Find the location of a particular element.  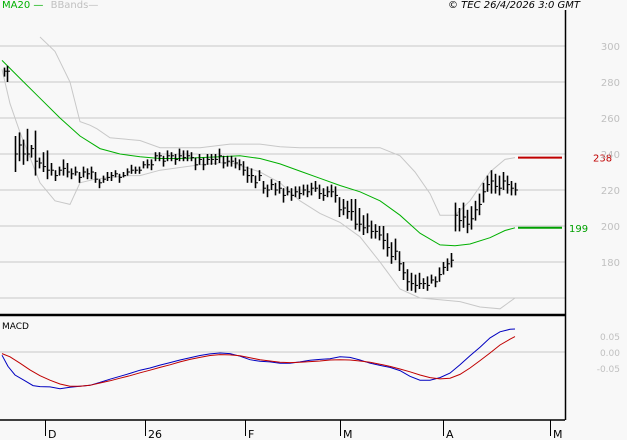

macd-tick-label: 0.00 is located at coordinates (610, 354).